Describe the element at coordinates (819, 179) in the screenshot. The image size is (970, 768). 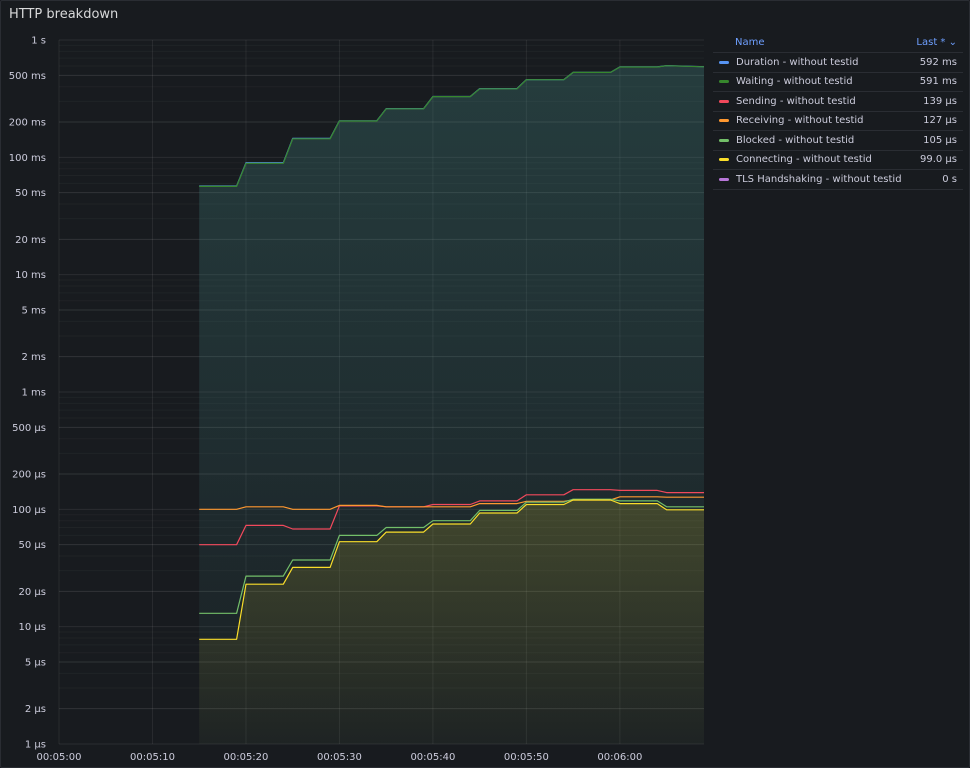
I see `legend-item-name: TLS Handshaking - without testid` at that location.